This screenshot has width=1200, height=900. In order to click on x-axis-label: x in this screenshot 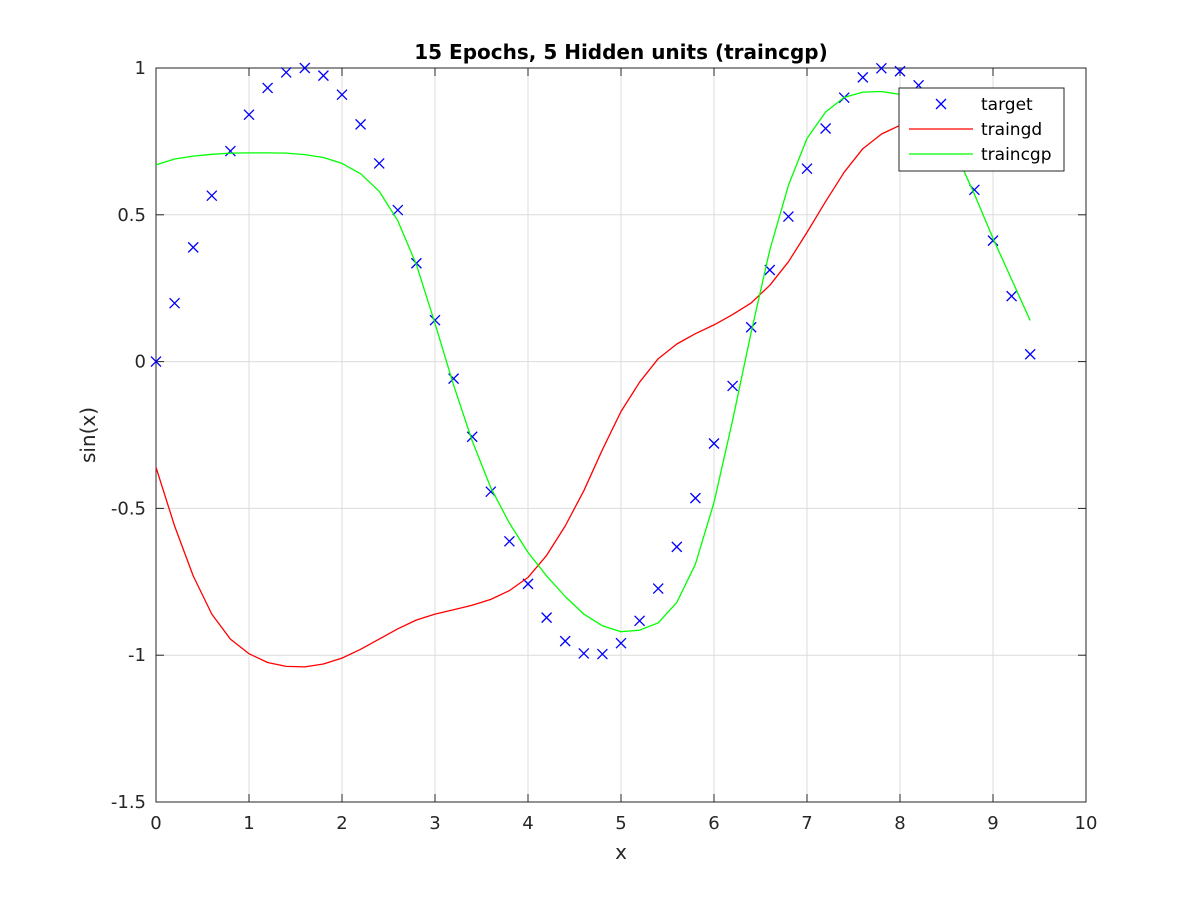, I will do `click(621, 852)`.